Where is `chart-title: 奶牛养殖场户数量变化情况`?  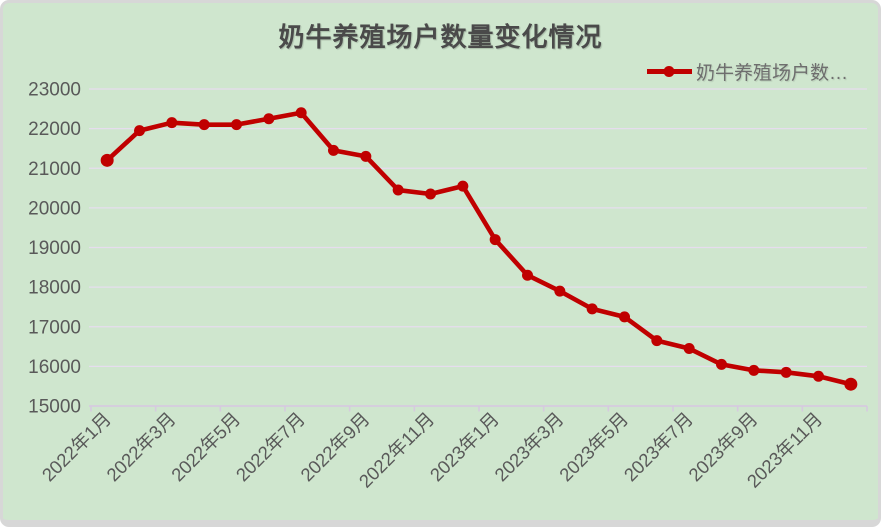 chart-title: 奶牛养殖场户数量变化情况 is located at coordinates (440, 37).